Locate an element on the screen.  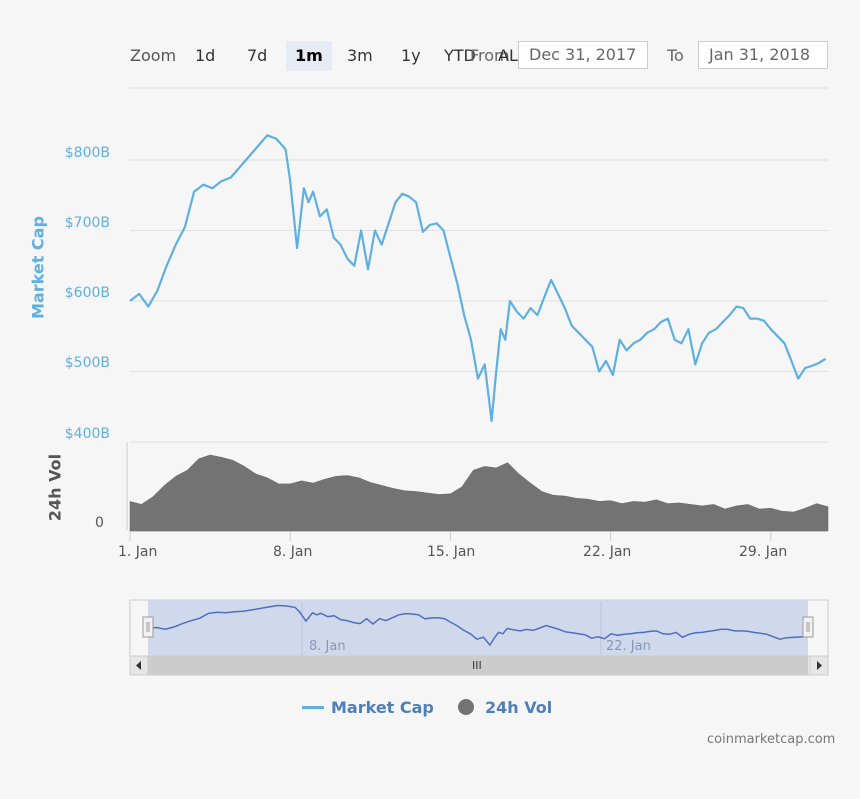
navigator-line is located at coordinates (476, 625).